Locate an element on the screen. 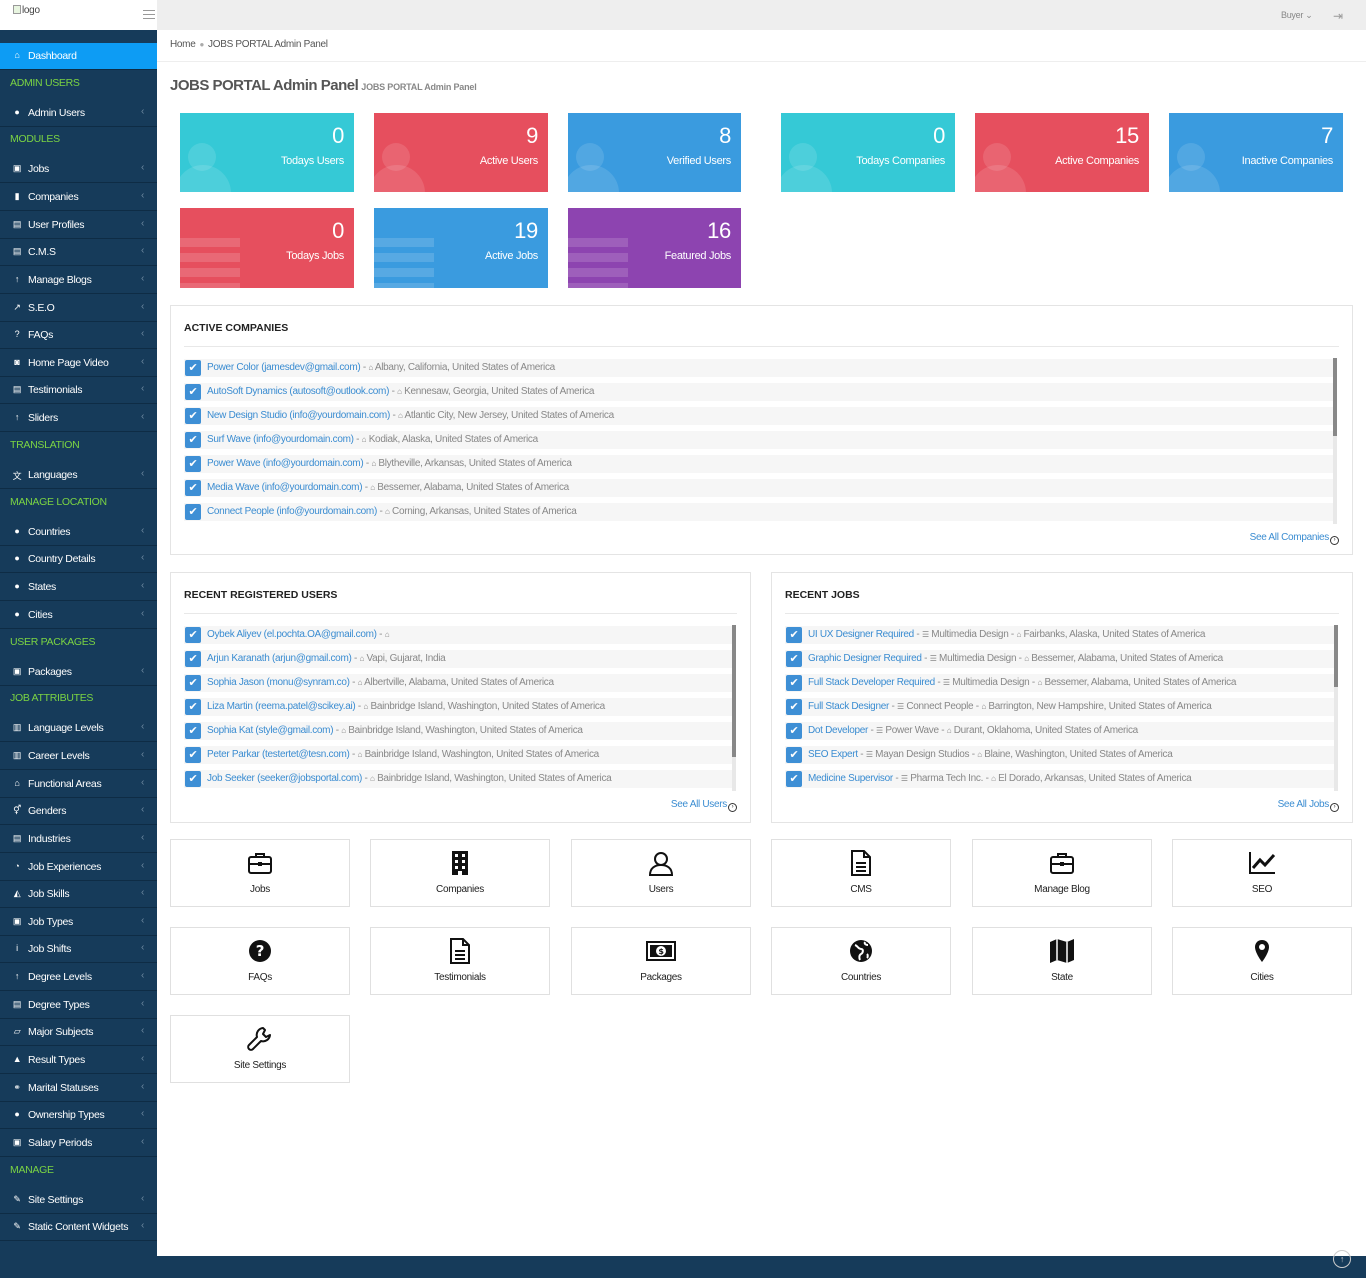 This screenshot has height=1278, width=1366. stat-card-inactive-companies: 7 Inactive Companies is located at coordinates (1256, 152).